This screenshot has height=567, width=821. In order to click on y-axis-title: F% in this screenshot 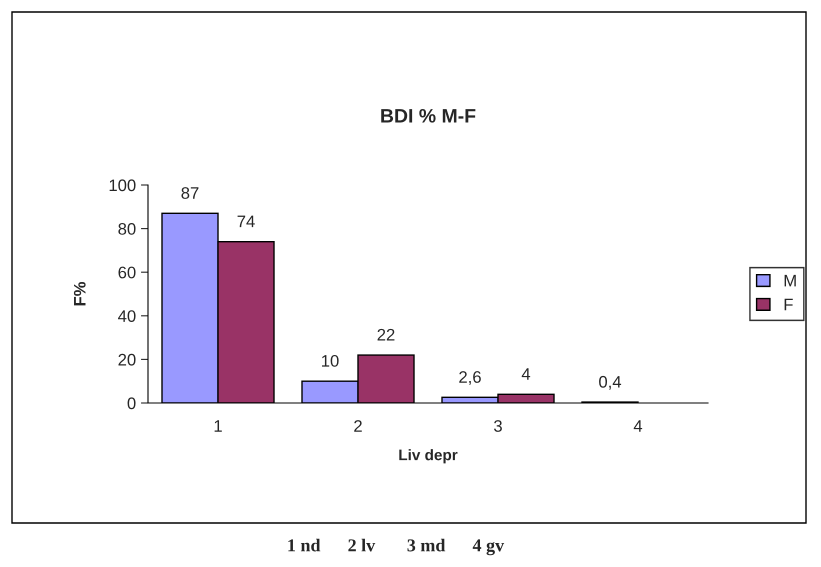, I will do `click(80, 294)`.